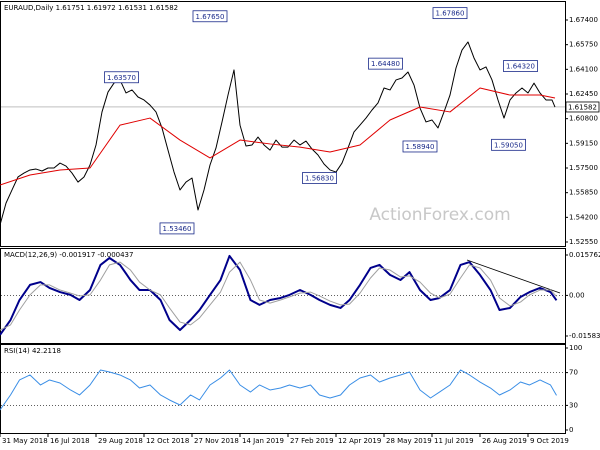 The height and width of the screenshot is (450, 600). What do you see at coordinates (359, 441) in the screenshot?
I see `x-tick-label: 12 Apr 2019` at bounding box center [359, 441].